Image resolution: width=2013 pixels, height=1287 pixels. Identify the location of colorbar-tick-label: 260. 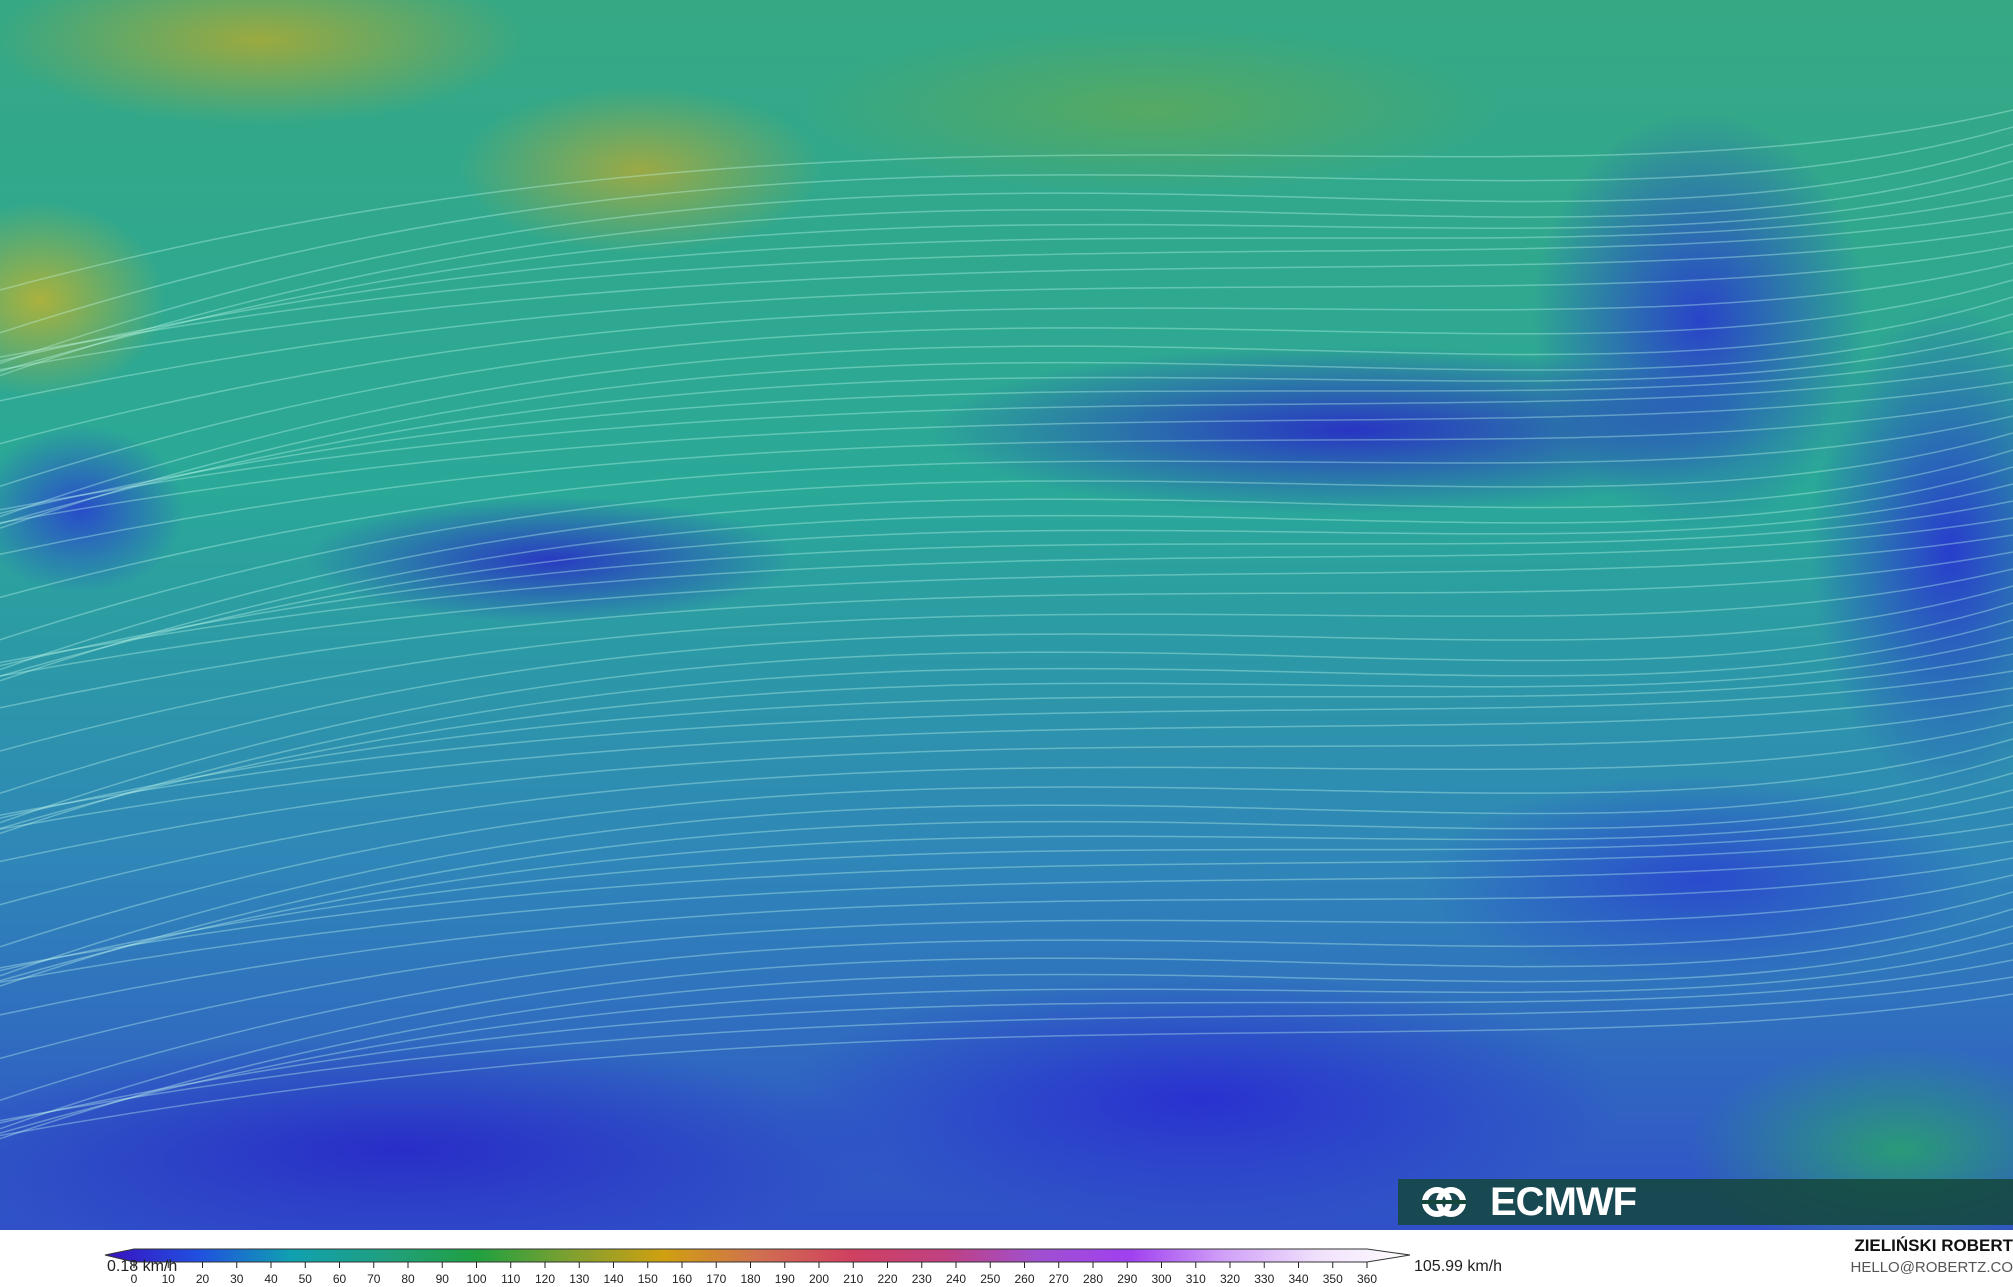
(1024, 1279).